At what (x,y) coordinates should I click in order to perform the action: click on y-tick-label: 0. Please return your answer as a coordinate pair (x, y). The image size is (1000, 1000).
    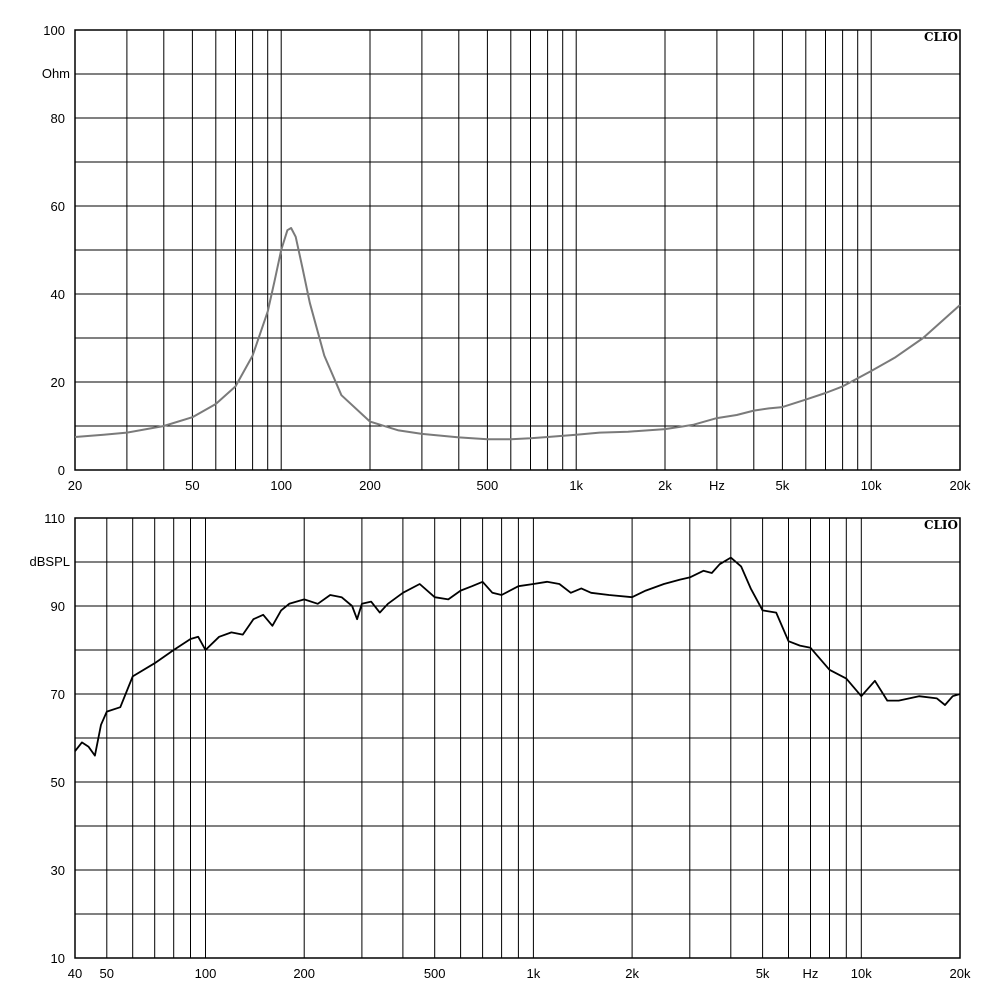
    Looking at the image, I should click on (61, 470).